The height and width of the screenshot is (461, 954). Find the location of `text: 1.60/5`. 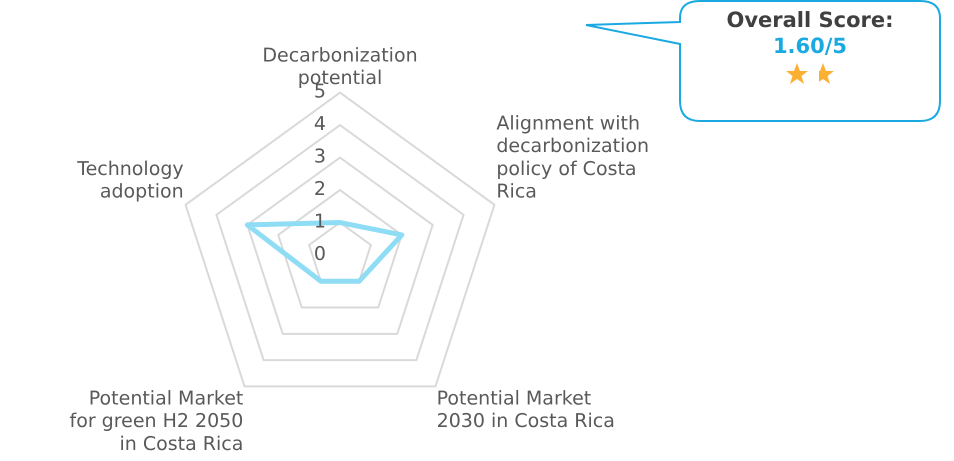

text: 1.60/5 is located at coordinates (810, 46).